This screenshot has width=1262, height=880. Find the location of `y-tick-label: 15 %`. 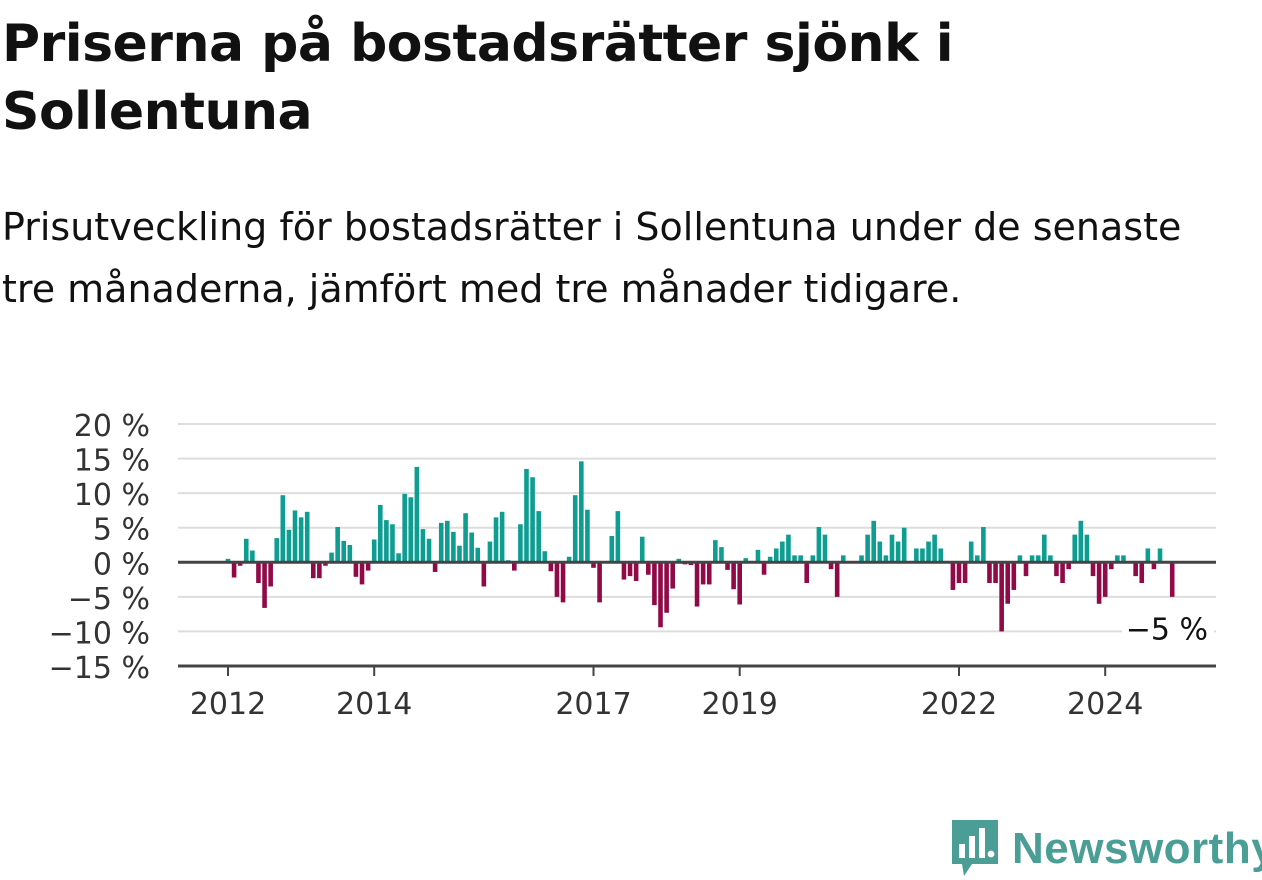

y-tick-label: 15 % is located at coordinates (112, 461).